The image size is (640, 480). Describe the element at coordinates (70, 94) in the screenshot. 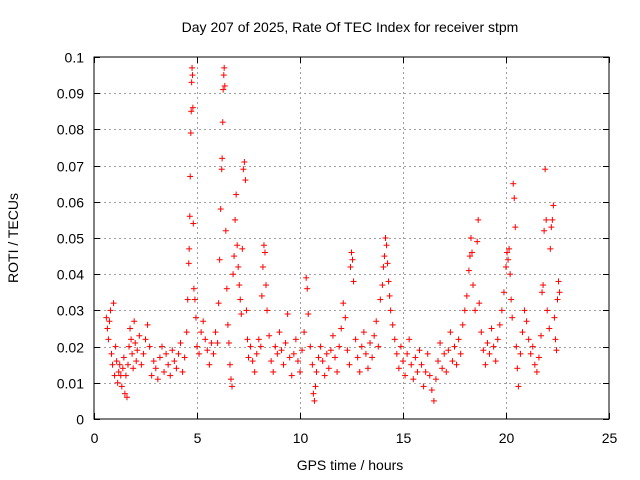

I see `y-tick-label: 0.09` at that location.